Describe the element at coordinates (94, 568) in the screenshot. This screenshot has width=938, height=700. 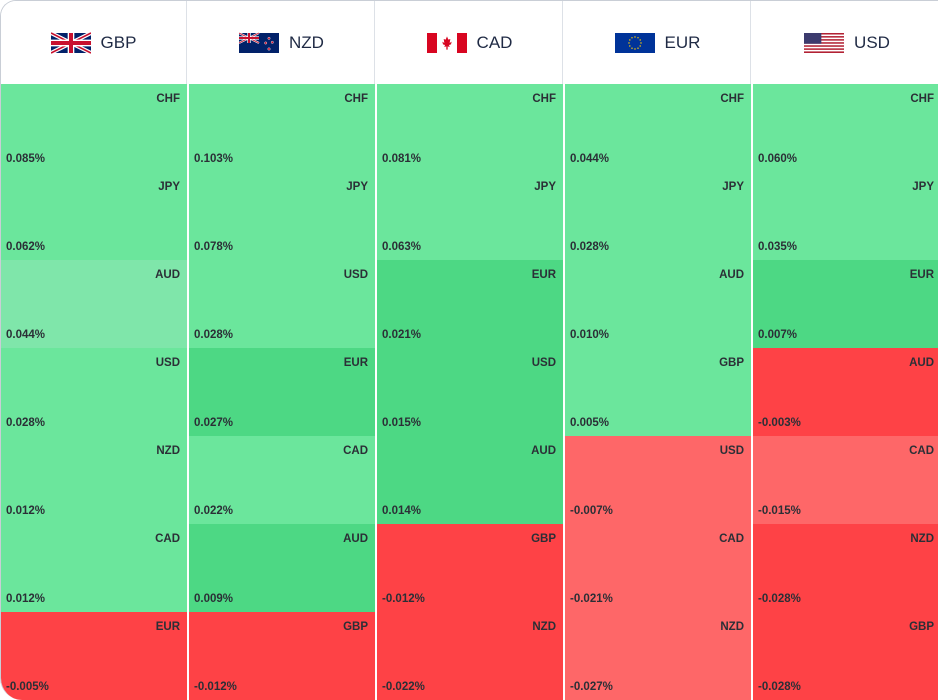
I see `pair-cell: CAD 0.012%` at that location.